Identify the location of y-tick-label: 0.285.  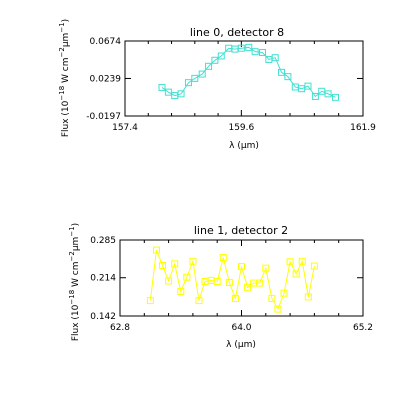
(103, 241).